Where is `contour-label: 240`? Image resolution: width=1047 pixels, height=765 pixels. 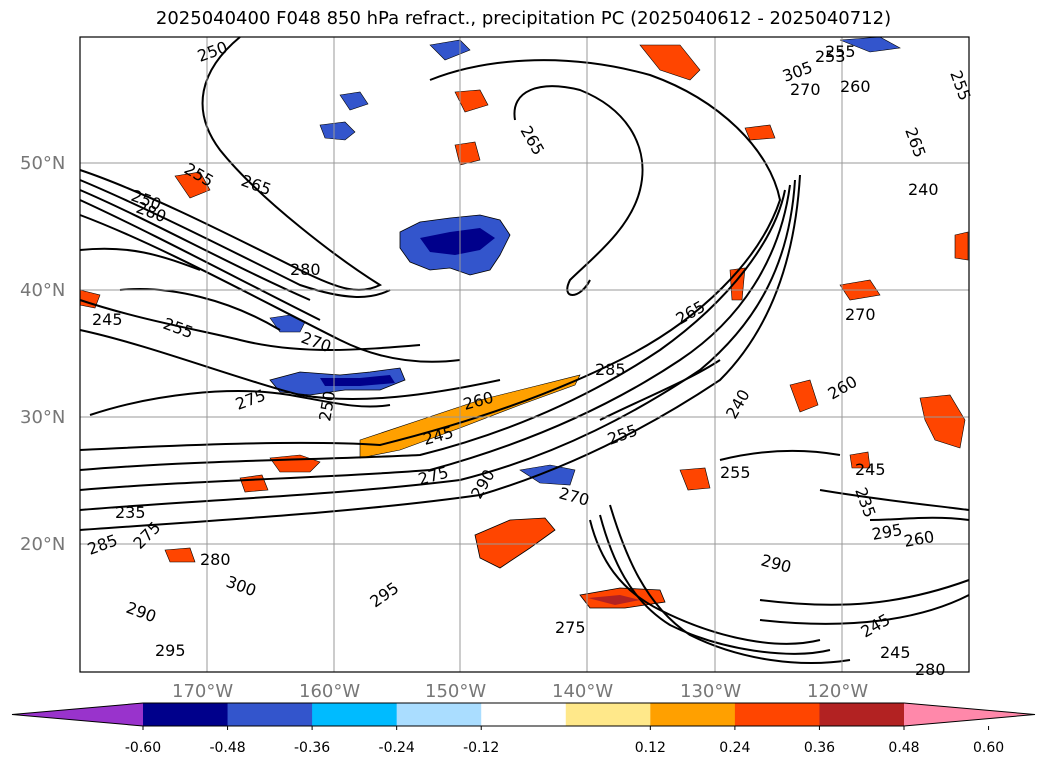
contour-label: 240 is located at coordinates (923, 189).